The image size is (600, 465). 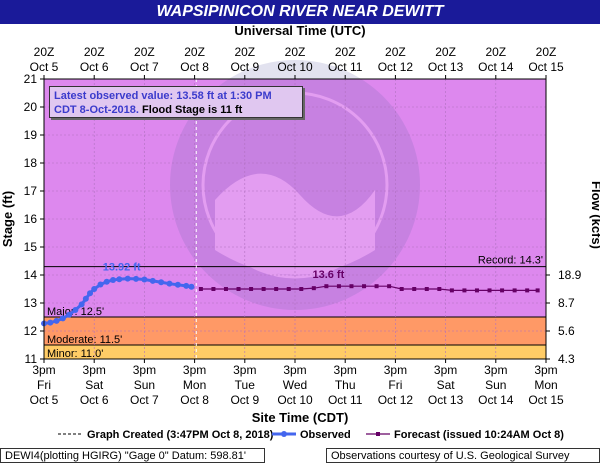 What do you see at coordinates (31, 247) in the screenshot?
I see `y-tick-label: 15` at bounding box center [31, 247].